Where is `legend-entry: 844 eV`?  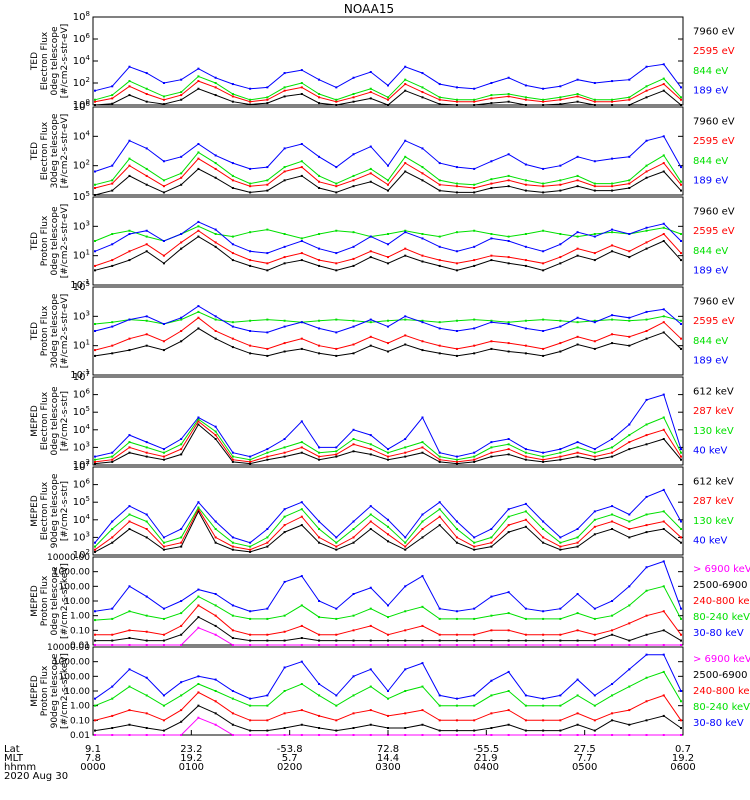 legend-entry: 844 eV is located at coordinates (710, 161).